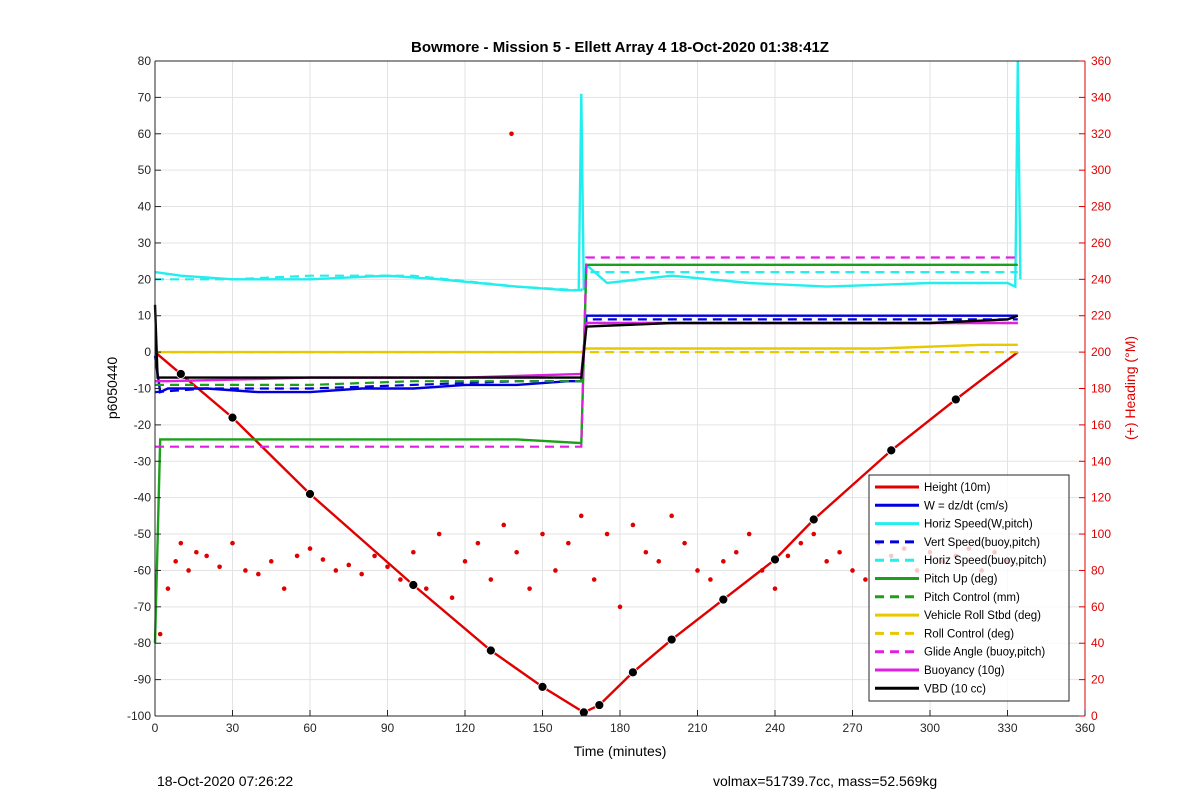 This screenshot has height=804, width=1200. Describe the element at coordinates (984, 653) in the screenshot. I see `legend-label: Glide Angle (buoy,pitch)` at that location.